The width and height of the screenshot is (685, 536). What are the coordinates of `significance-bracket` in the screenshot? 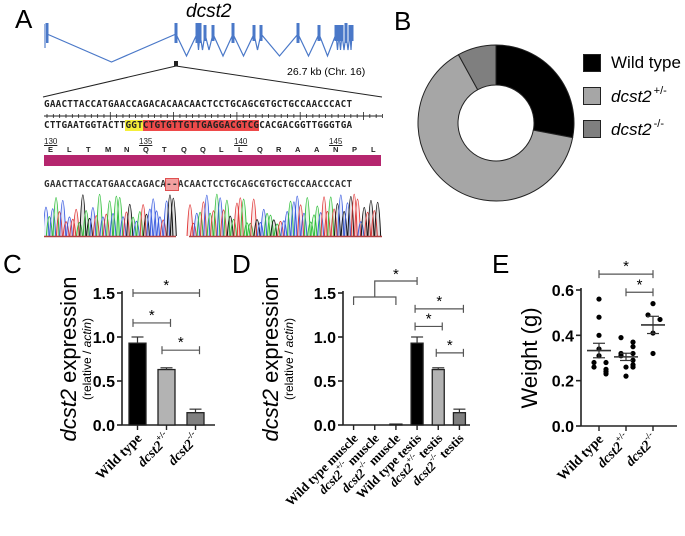 It's located at (396, 287).